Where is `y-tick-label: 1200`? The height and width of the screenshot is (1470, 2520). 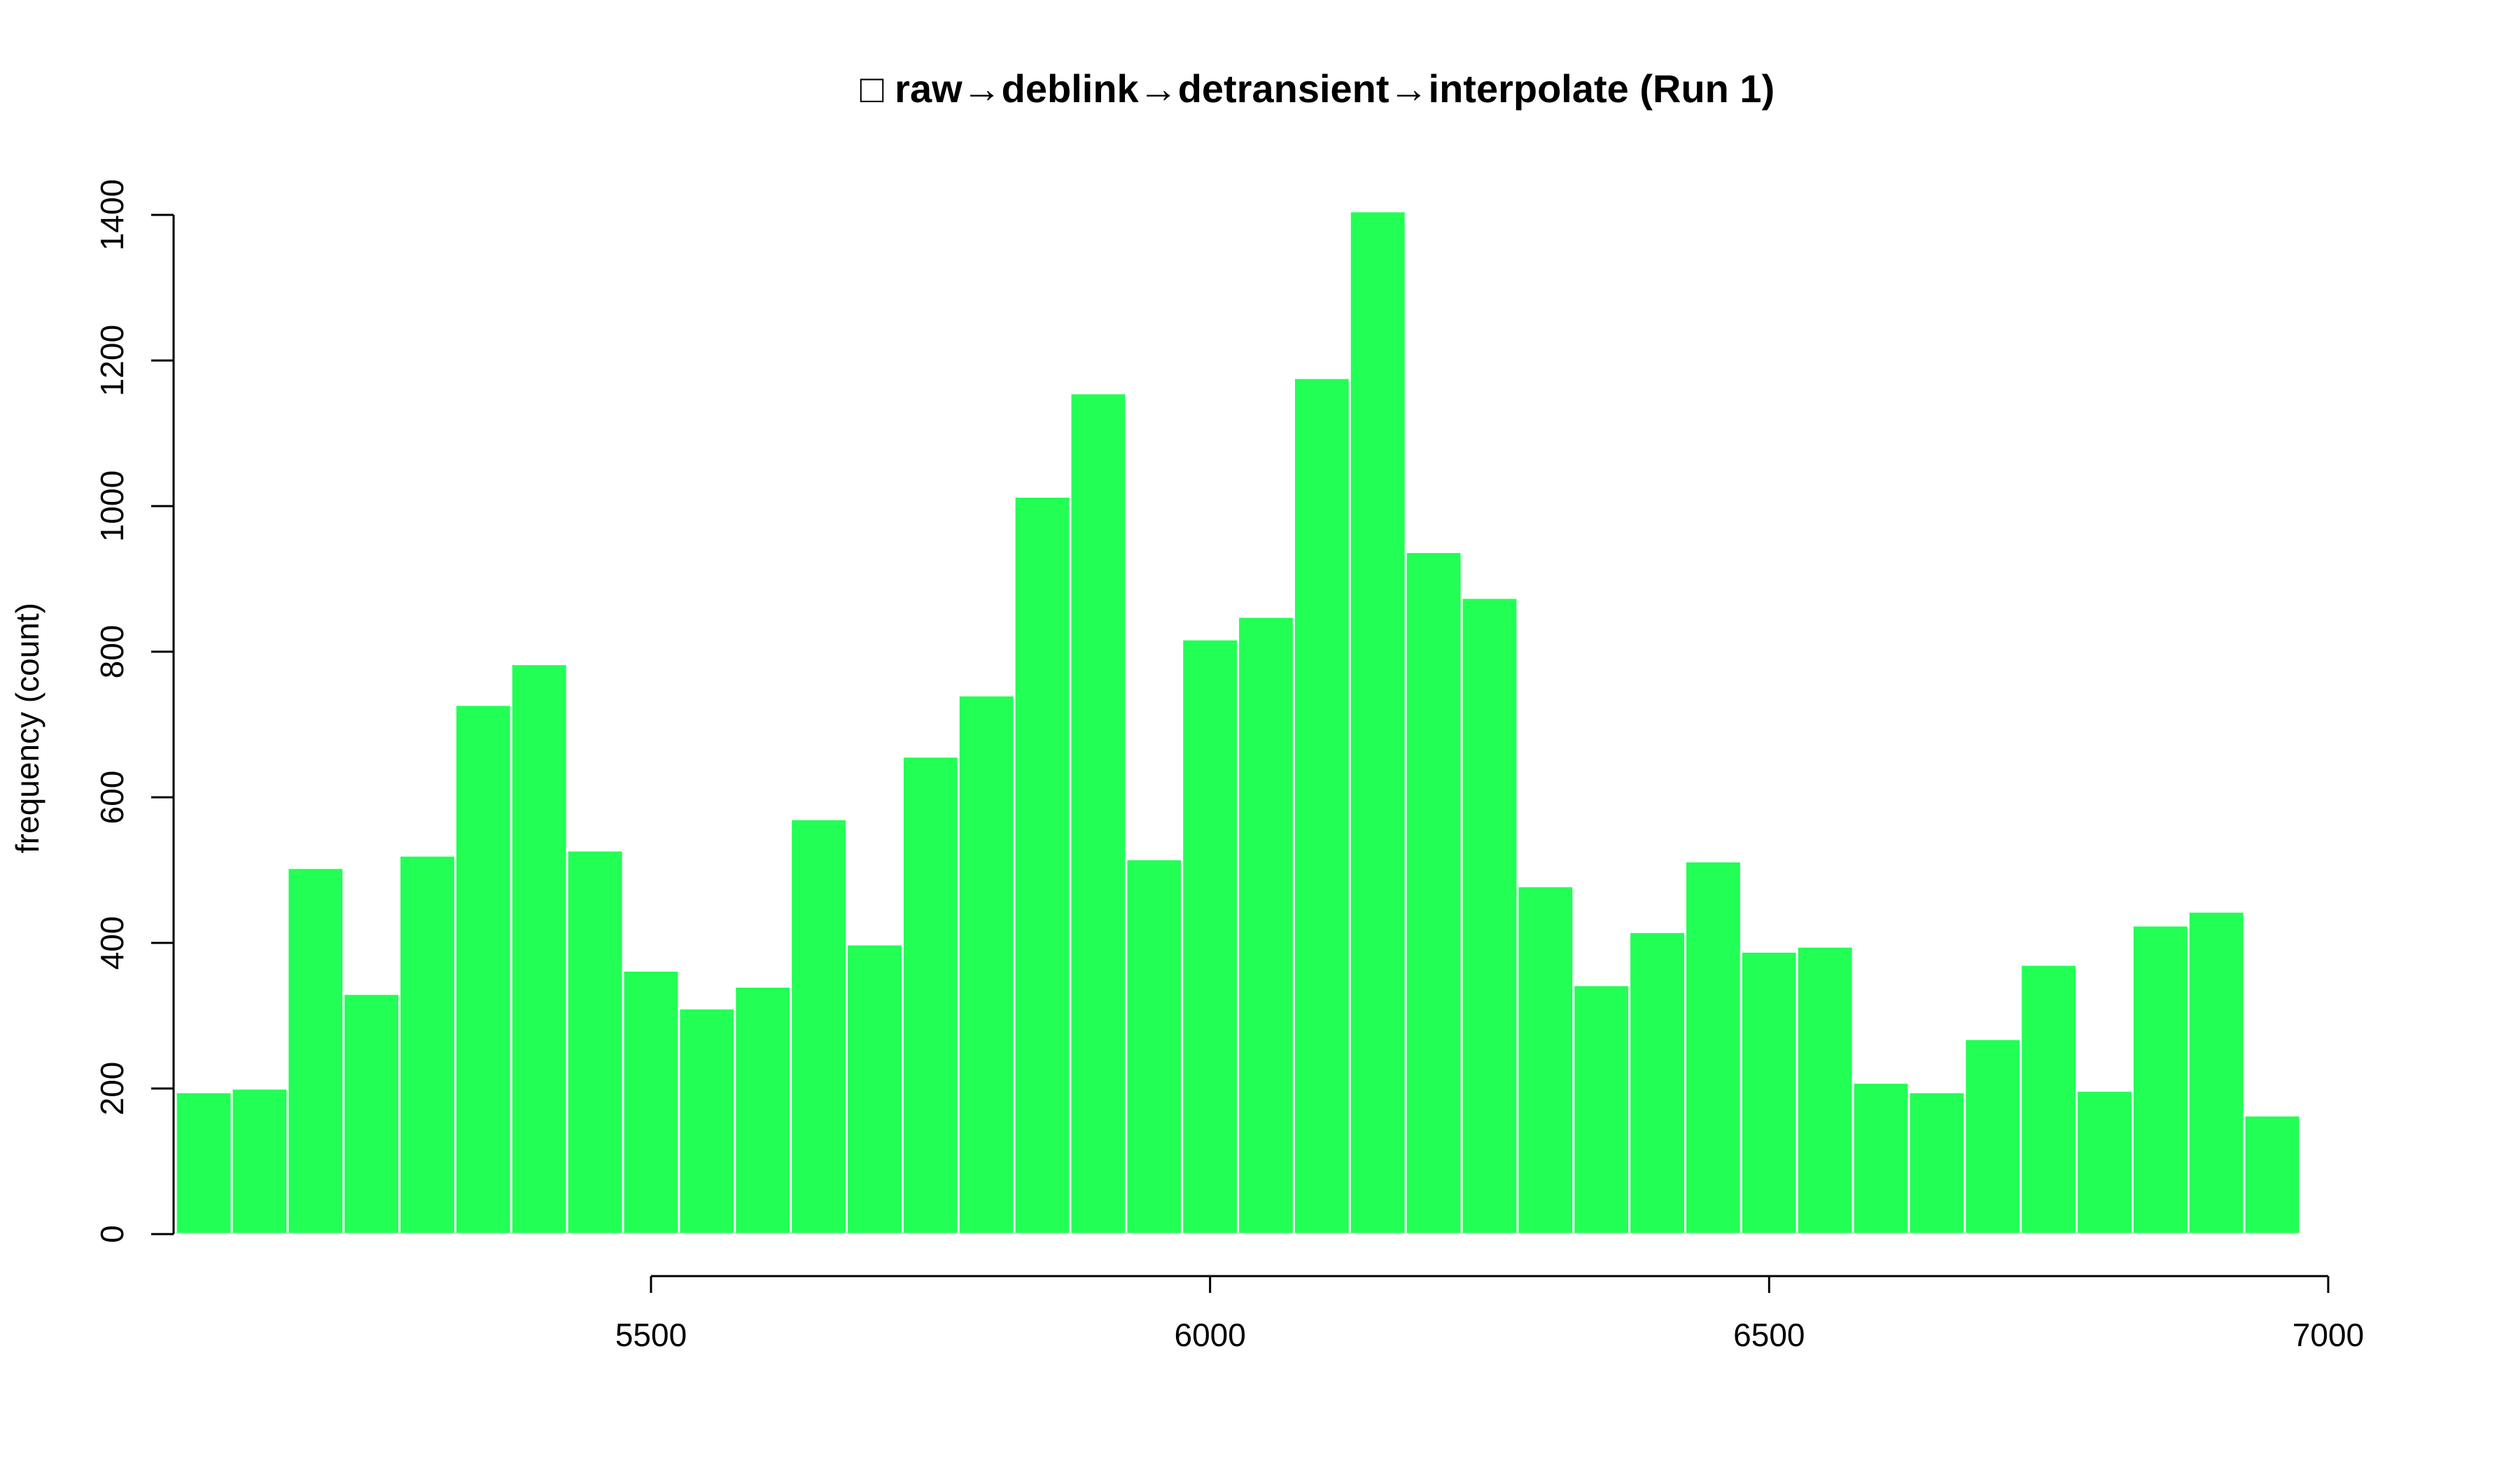
y-tick-label: 1200 is located at coordinates (112, 360).